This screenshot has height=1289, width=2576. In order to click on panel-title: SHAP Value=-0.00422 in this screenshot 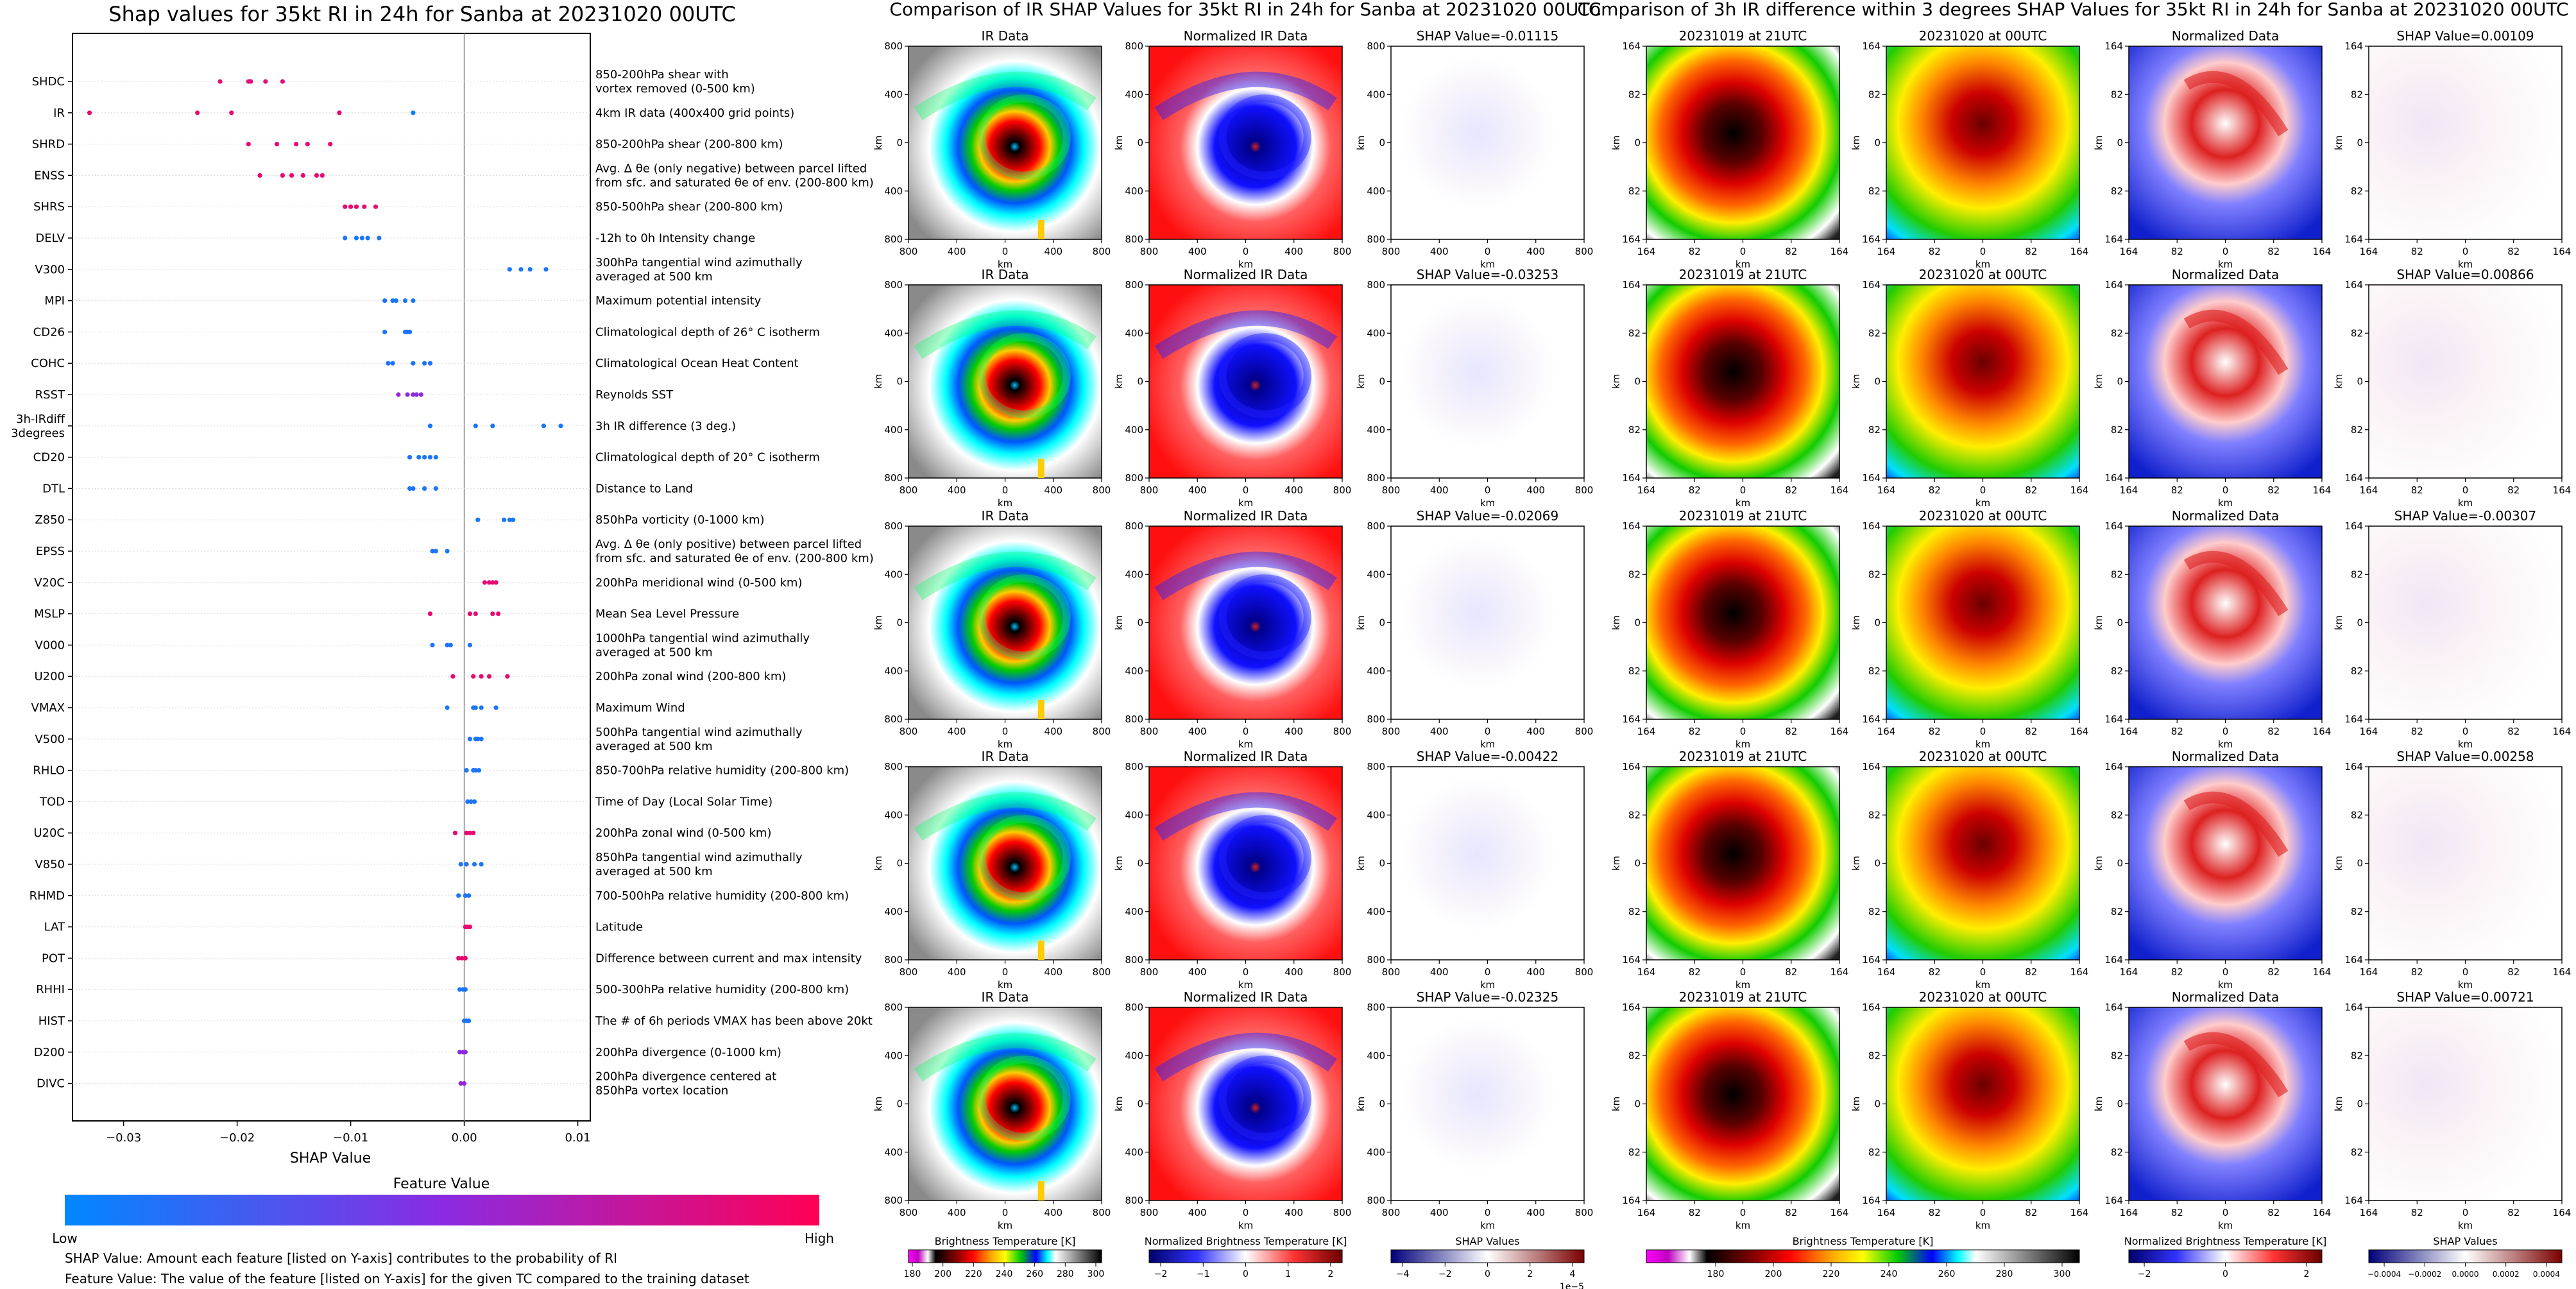, I will do `click(1487, 756)`.